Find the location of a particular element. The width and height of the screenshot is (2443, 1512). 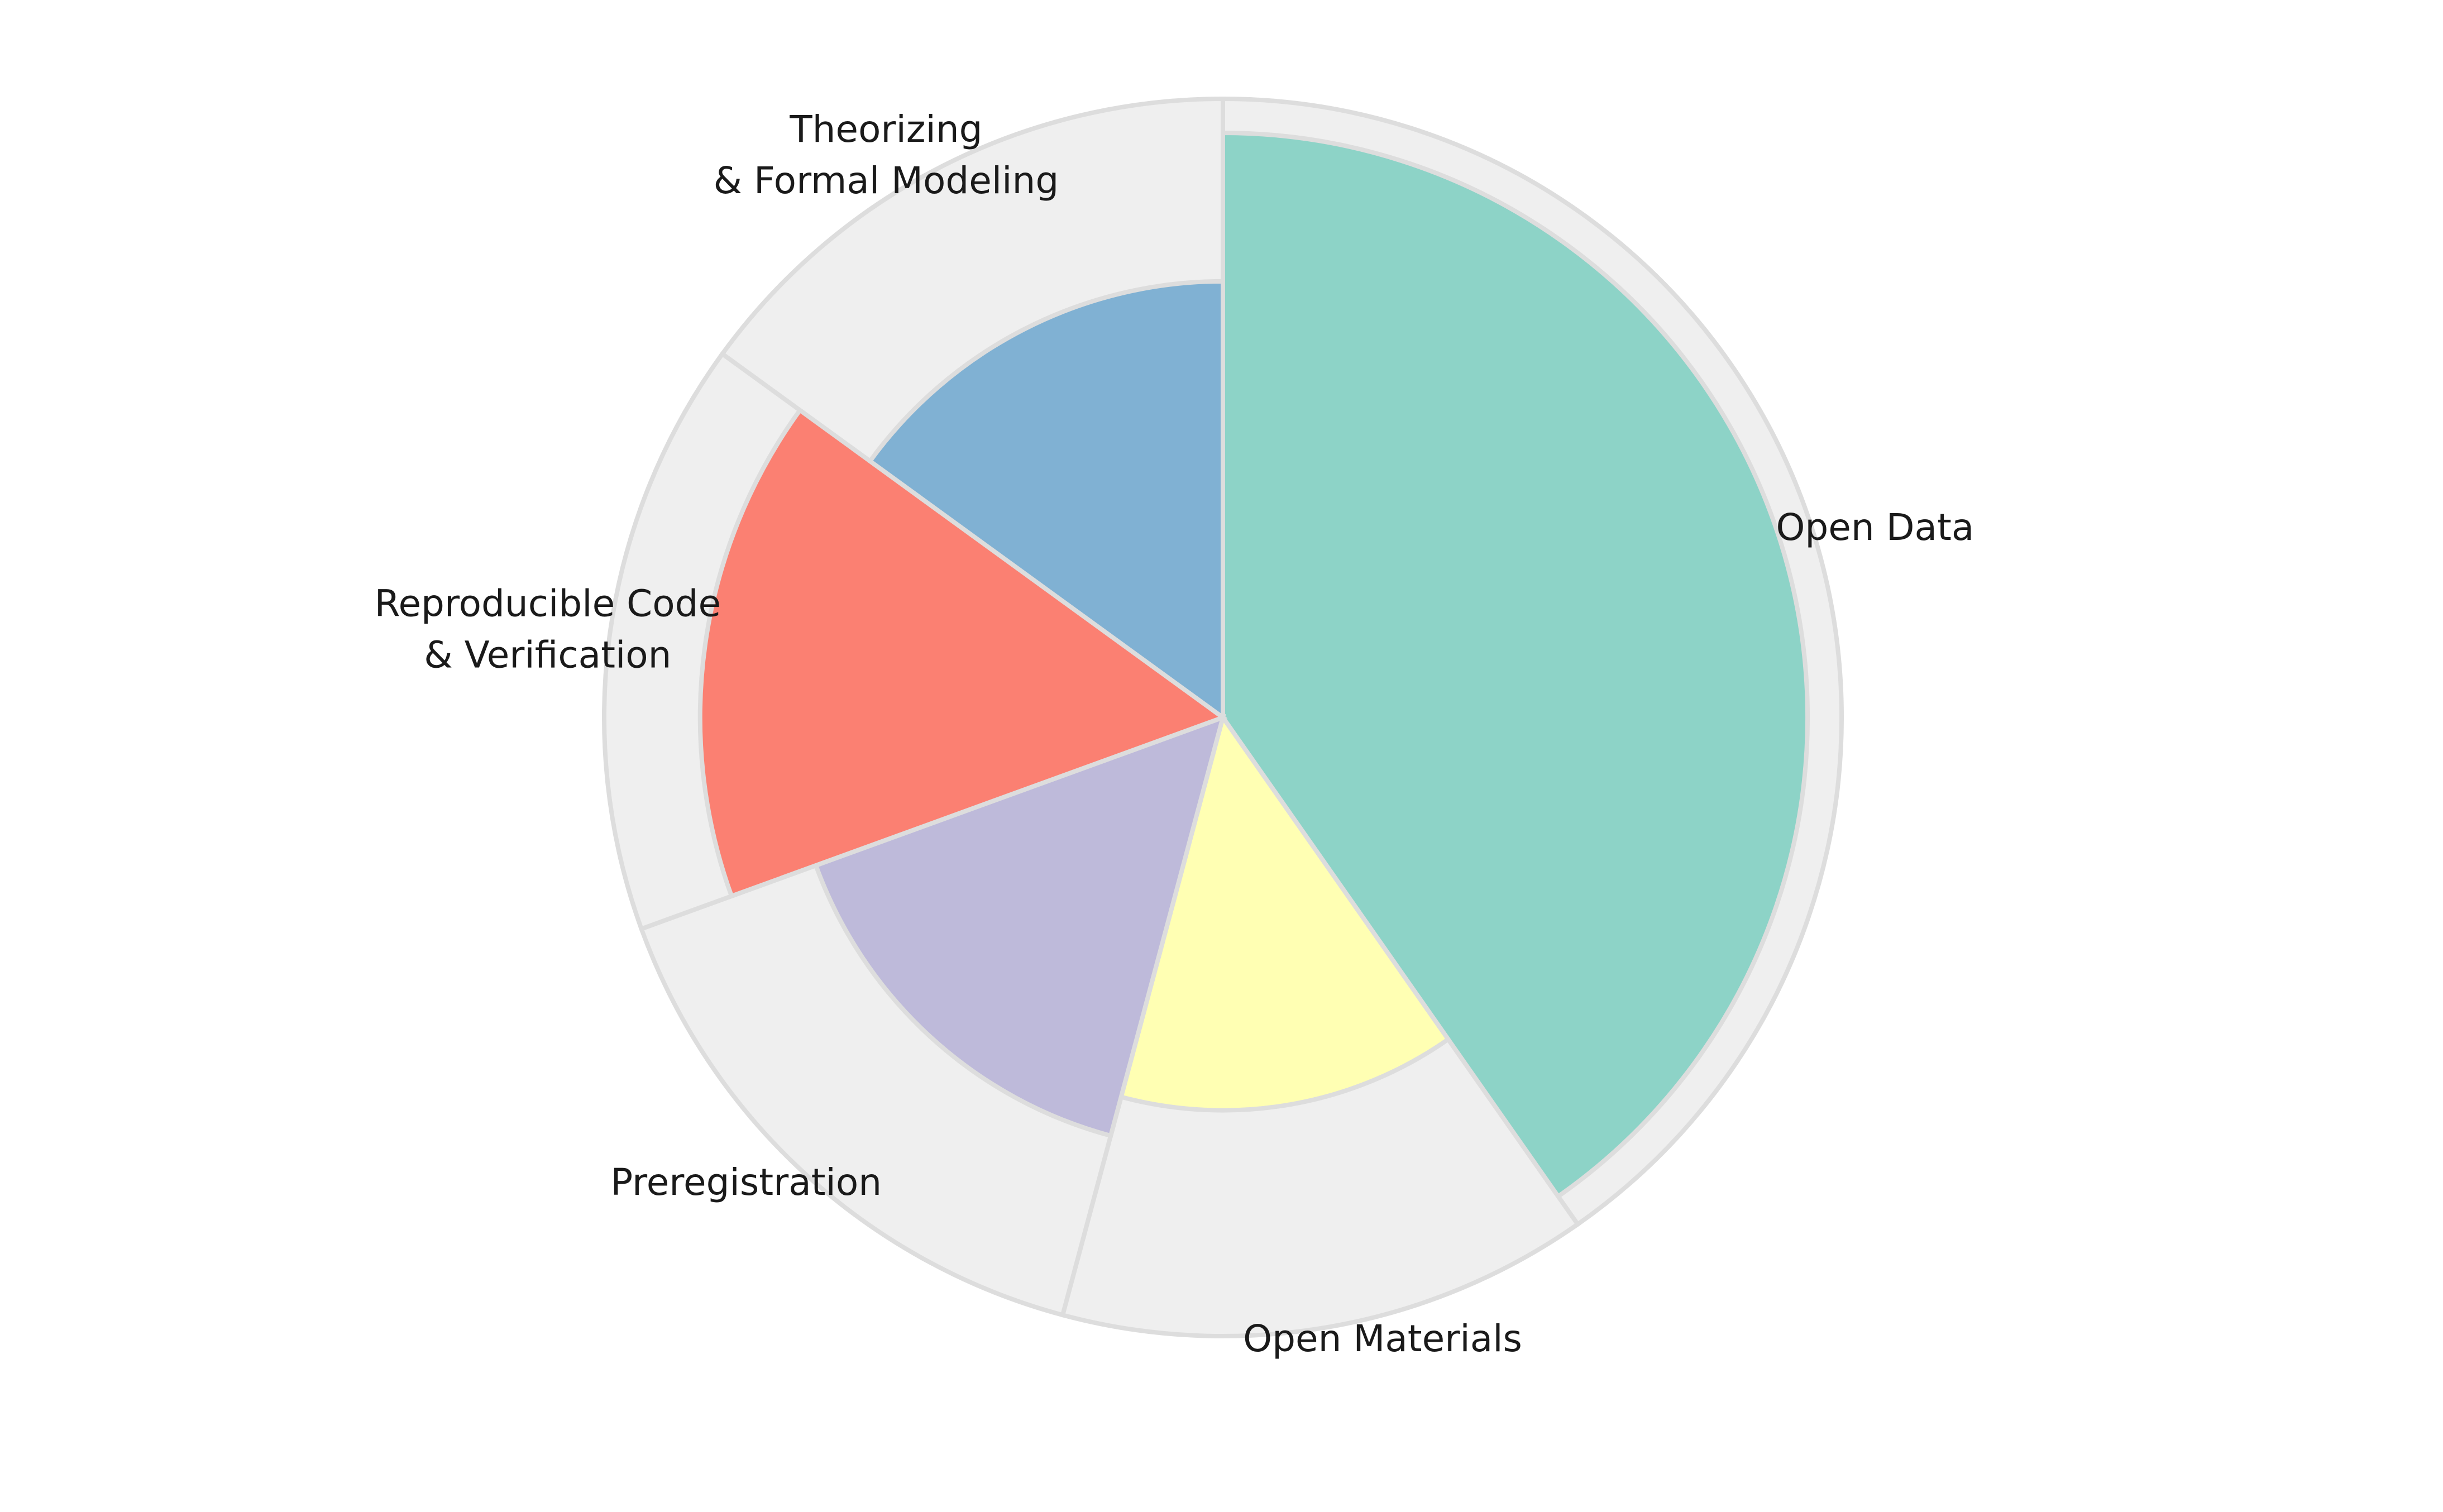

slice-label-open-data: Open Data is located at coordinates (1875, 527).